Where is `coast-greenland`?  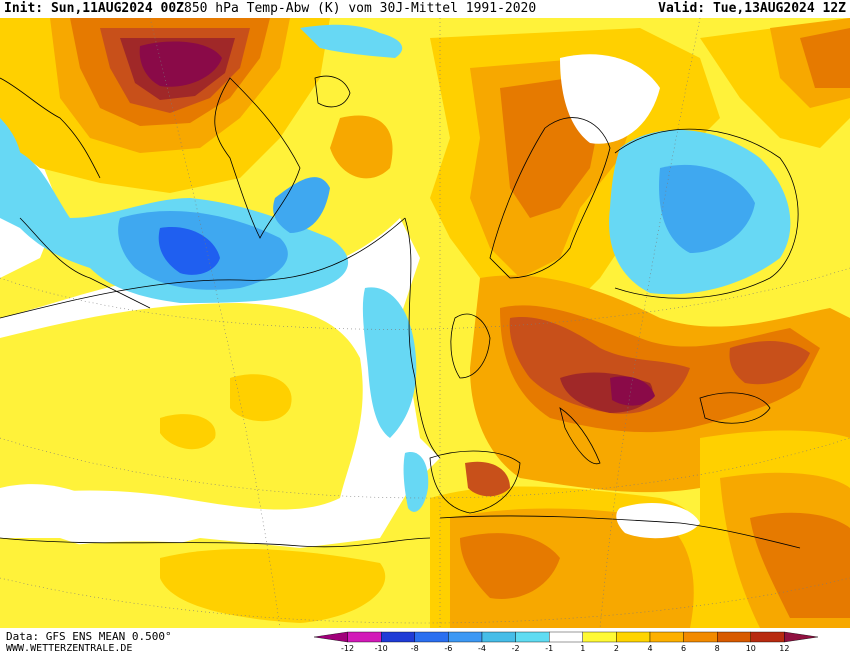 coast-greenland is located at coordinates (257, 158).